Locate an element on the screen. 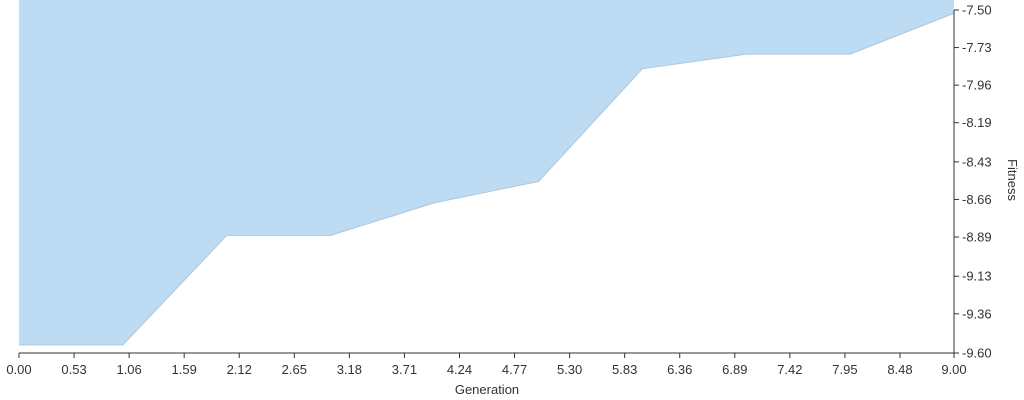 The width and height of the screenshot is (1024, 400). y-tick-label: -8.89 is located at coordinates (977, 237).